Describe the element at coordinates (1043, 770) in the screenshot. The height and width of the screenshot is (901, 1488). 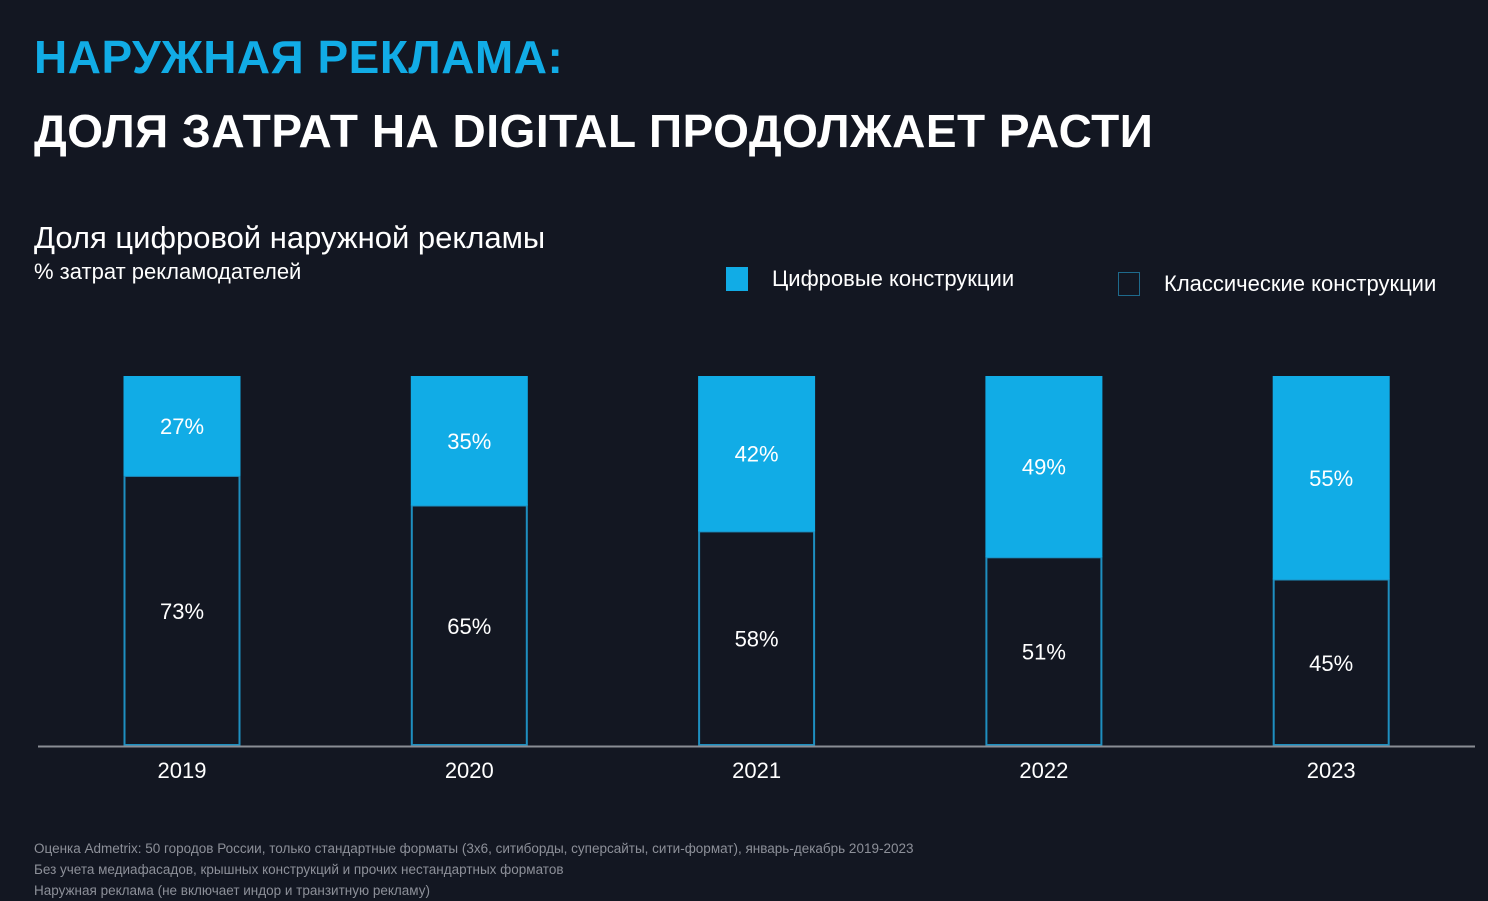
I see `x-tick-label-2022: 2022` at that location.